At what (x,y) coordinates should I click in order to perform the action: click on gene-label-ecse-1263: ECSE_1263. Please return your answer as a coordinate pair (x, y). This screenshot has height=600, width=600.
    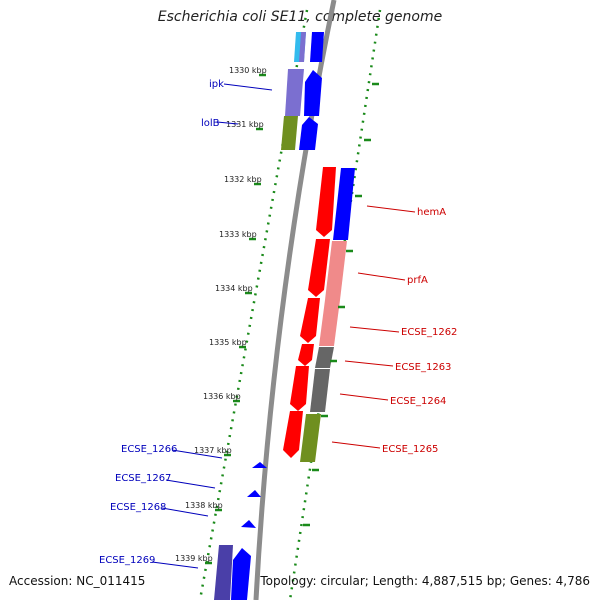
    Looking at the image, I should click on (423, 367).